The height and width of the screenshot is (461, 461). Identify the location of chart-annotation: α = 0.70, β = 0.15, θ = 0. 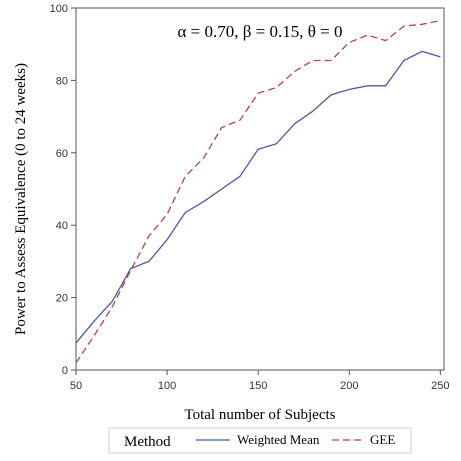
(260, 31).